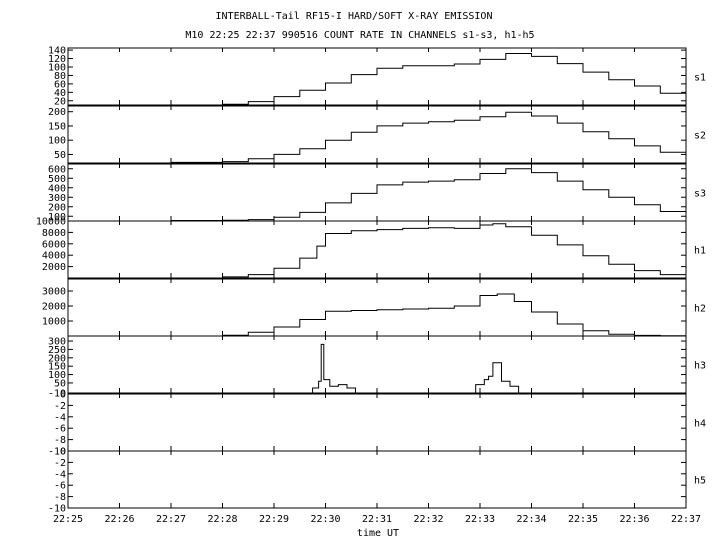 This screenshot has width=720, height=550. I want to click on x-tick-label: 22:32, so click(428, 519).